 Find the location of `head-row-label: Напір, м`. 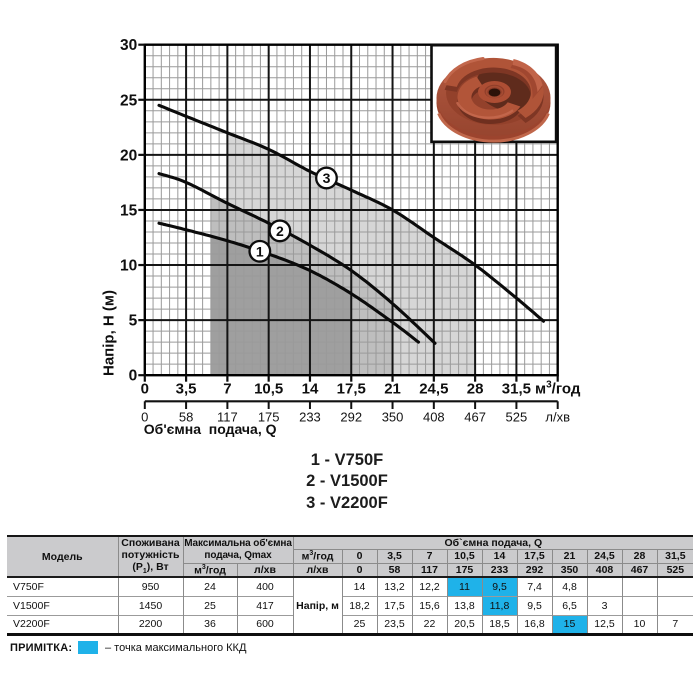

head-row-label: Напір, м is located at coordinates (317, 606).